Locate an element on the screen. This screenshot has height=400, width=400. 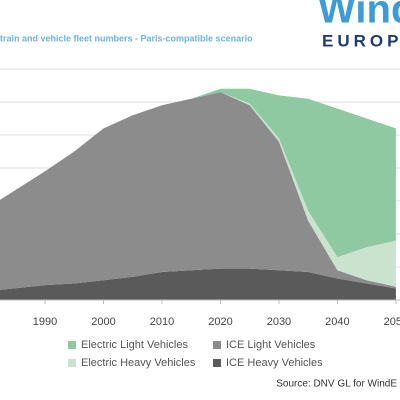
logo-subword: EUROPE is located at coordinates (361, 40).